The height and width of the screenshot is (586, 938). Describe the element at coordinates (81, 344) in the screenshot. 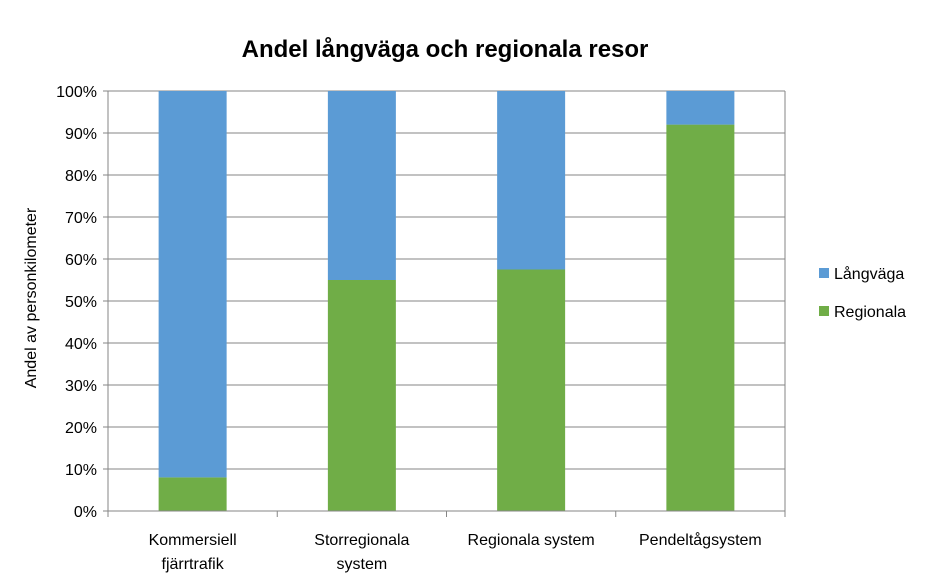

I see `y-tick-label: 40%` at that location.